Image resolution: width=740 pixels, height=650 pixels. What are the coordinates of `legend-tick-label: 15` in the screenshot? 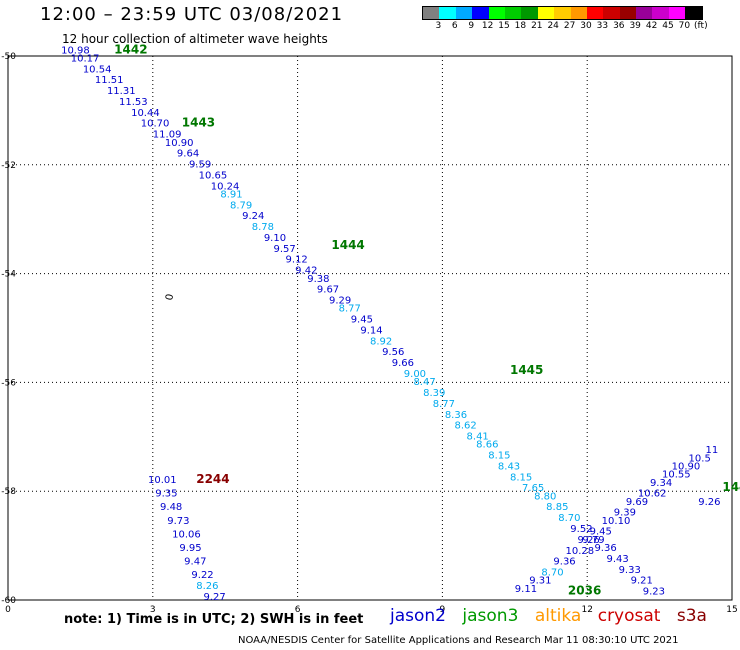 It's located at (504, 26).